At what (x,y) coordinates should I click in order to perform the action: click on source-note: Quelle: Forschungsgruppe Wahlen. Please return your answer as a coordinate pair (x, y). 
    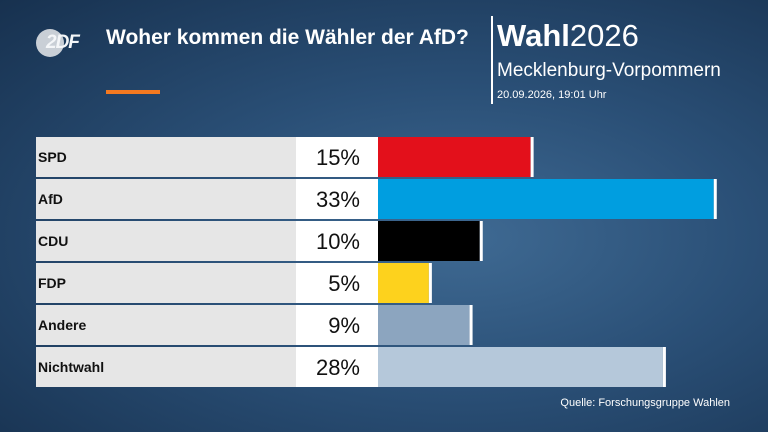
    Looking at the image, I should click on (645, 403).